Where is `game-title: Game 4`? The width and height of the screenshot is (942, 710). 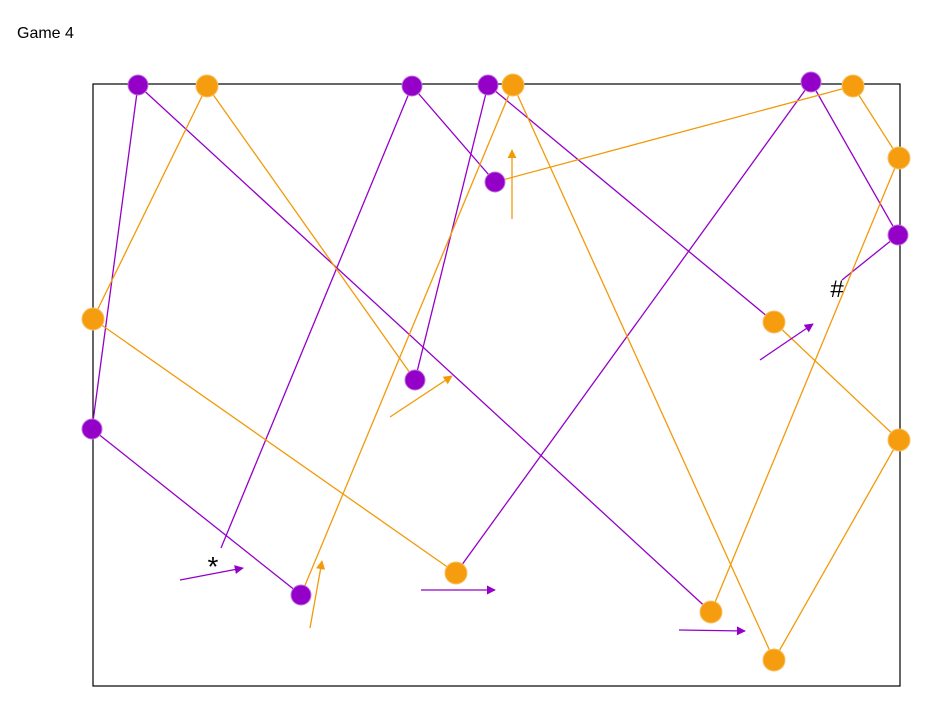 game-title: Game 4 is located at coordinates (45, 33).